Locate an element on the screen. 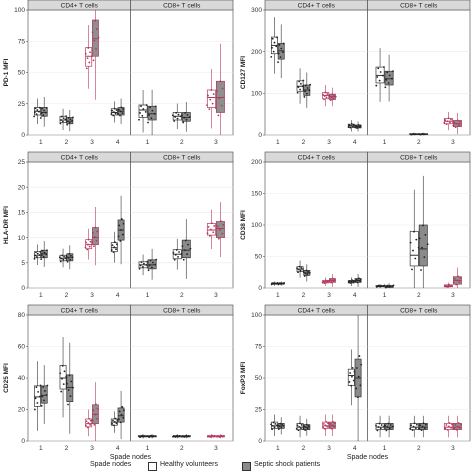 Image resolution: width=474 pixels, height=474 pixels. y-tick-label: 10 is located at coordinates (22, 238).